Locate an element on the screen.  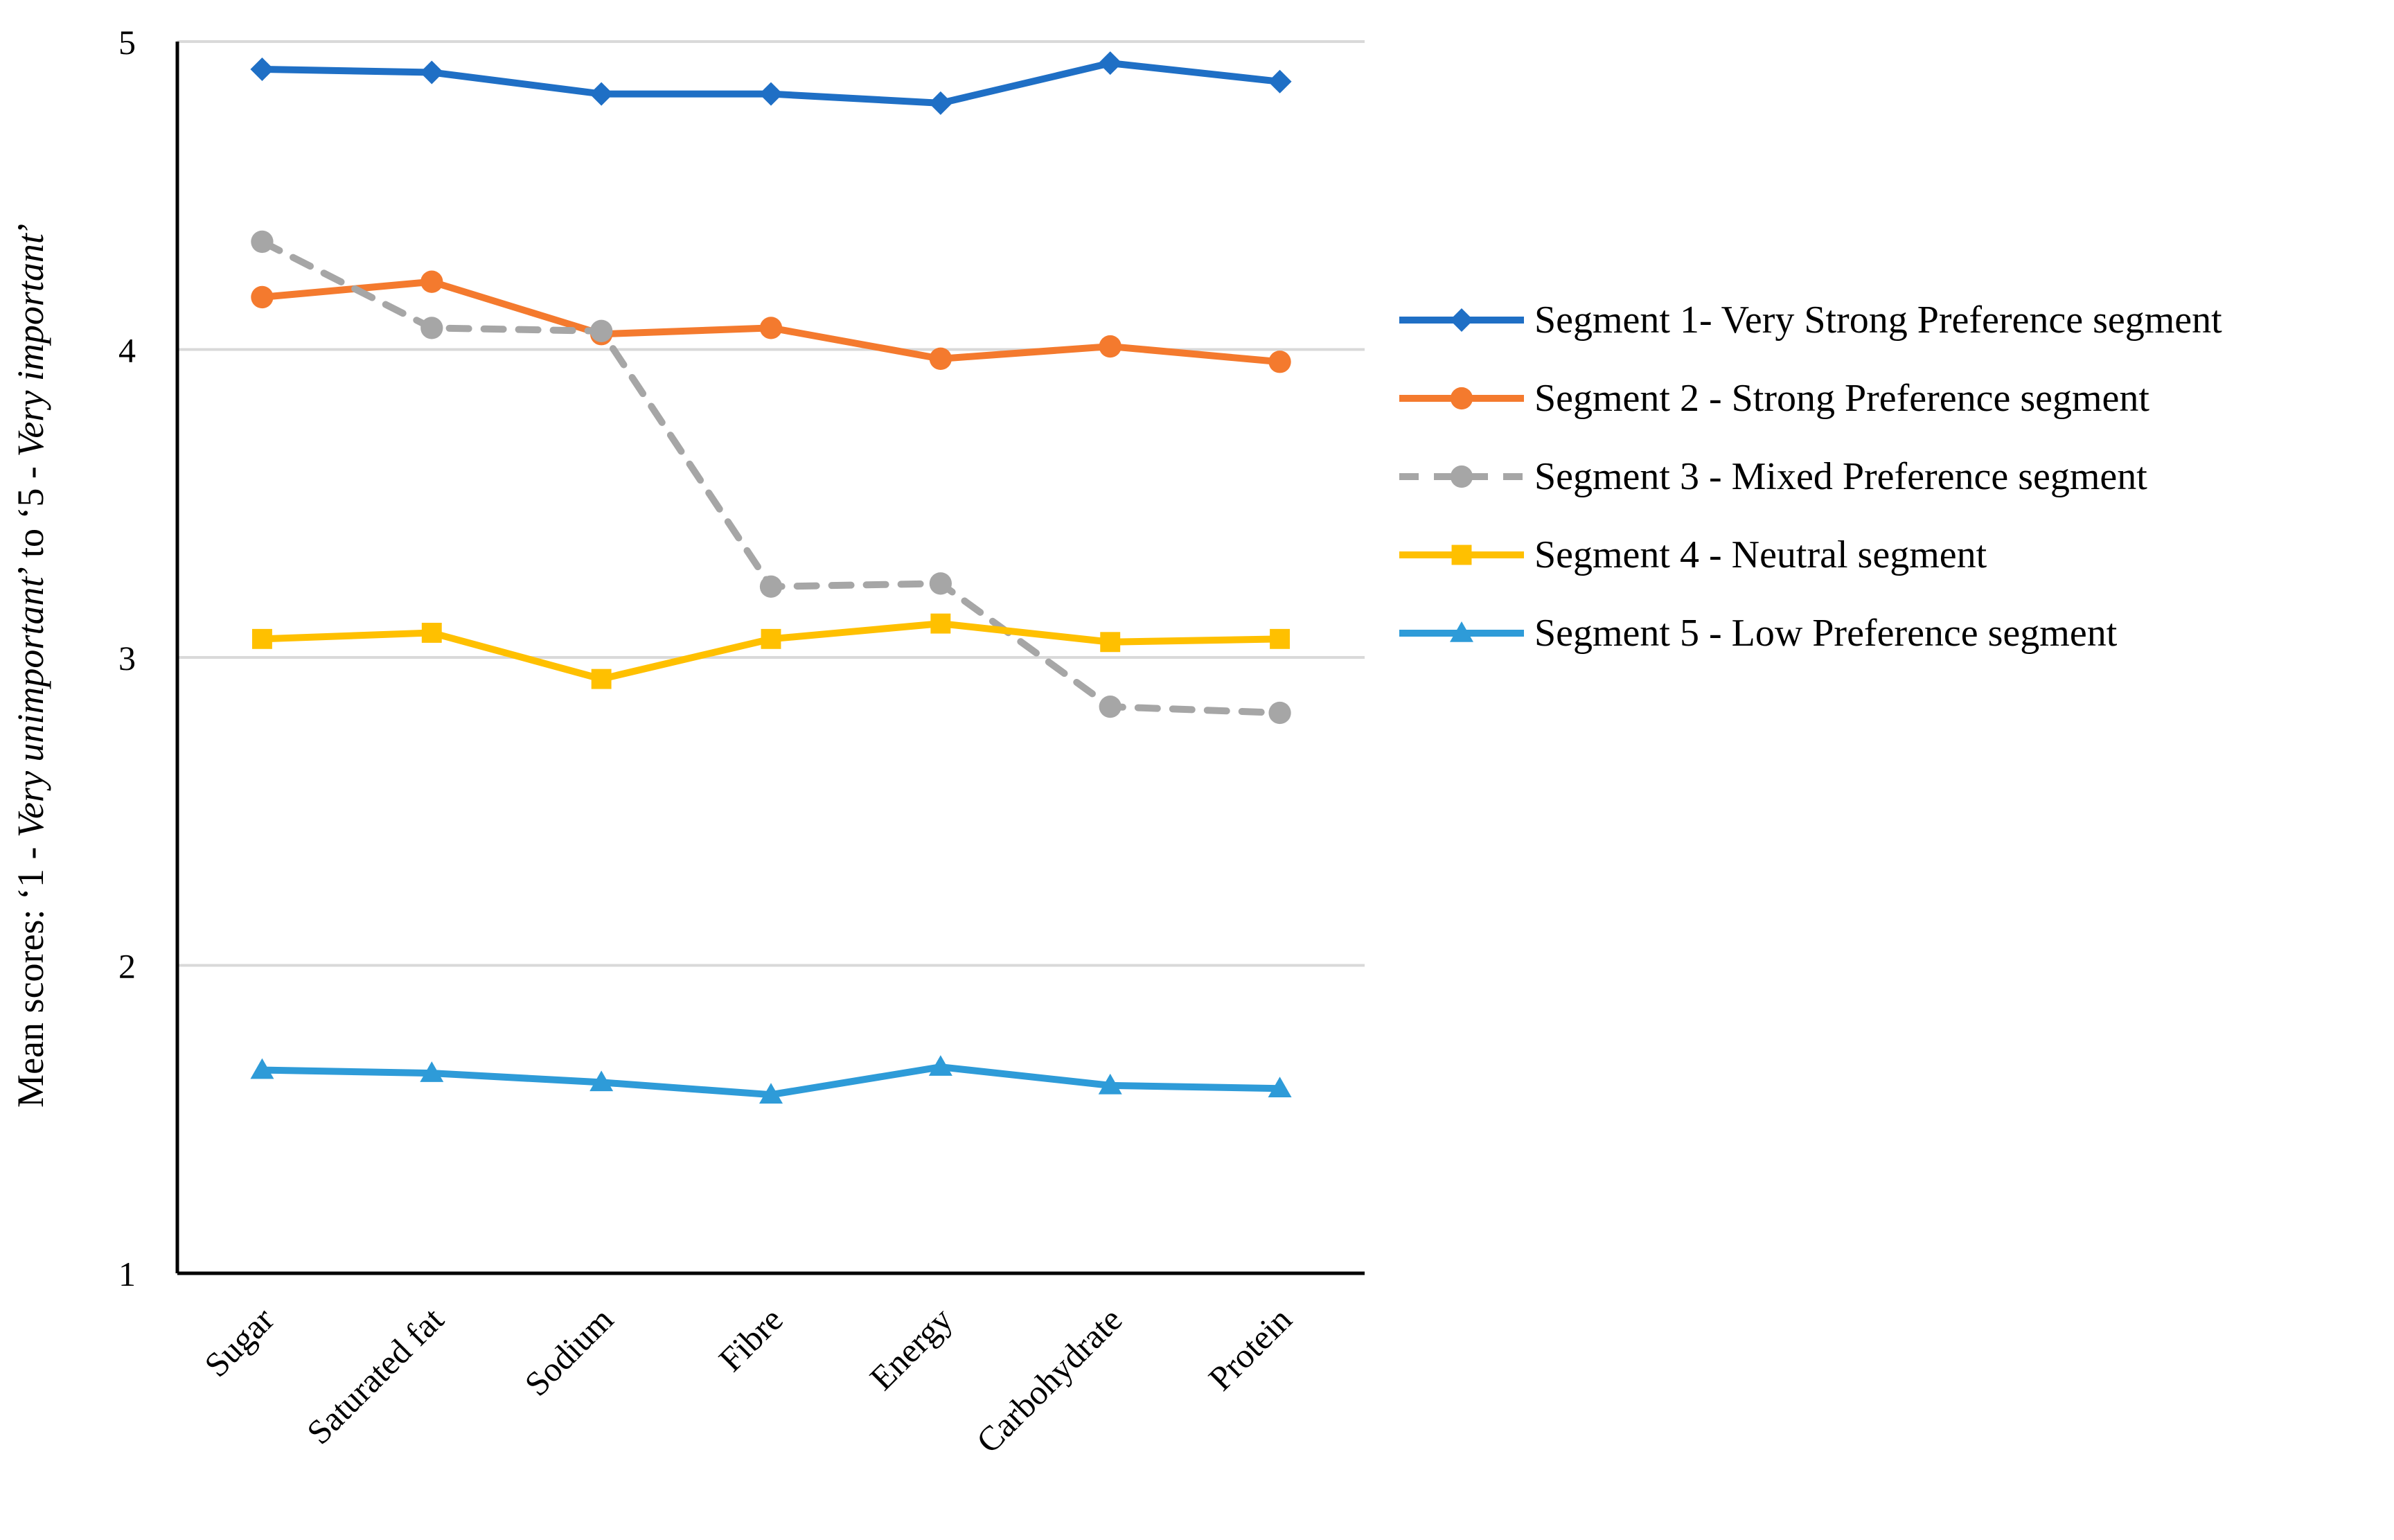
x-tick-label: Saturated fat is located at coordinates (375, 1375).